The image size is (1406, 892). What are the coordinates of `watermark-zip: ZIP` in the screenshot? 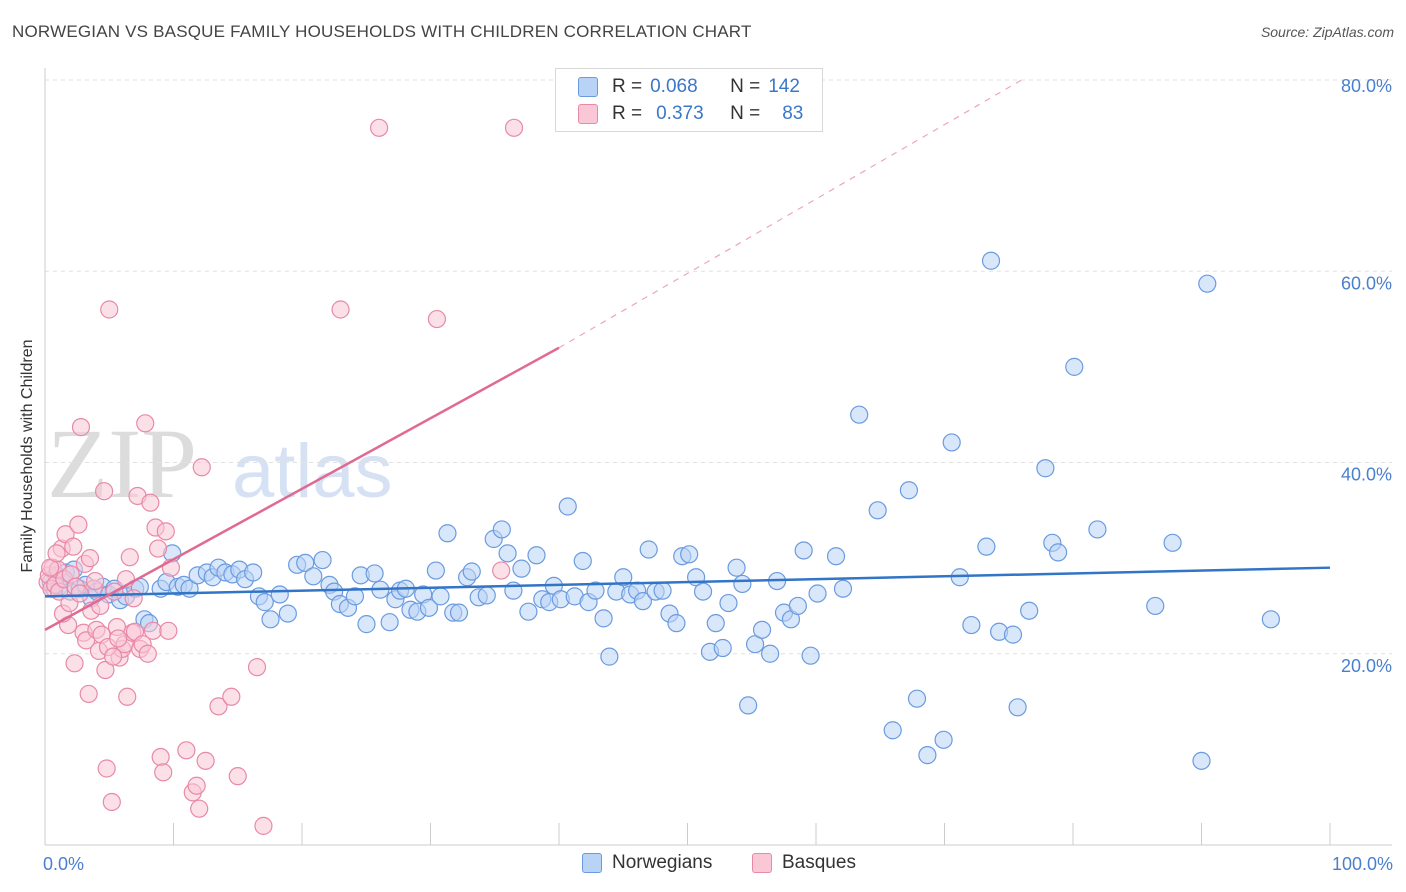 It's located at (122, 463).